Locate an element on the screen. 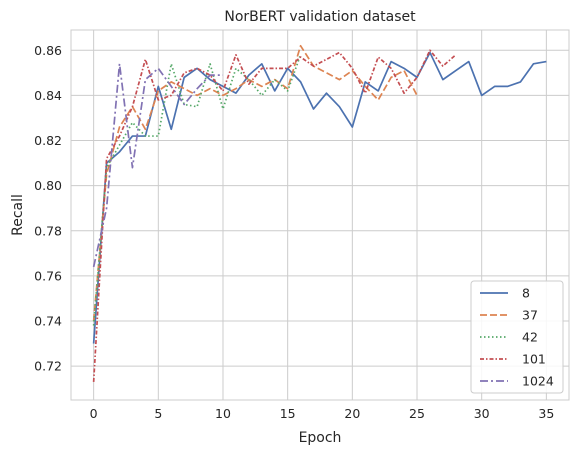 The image size is (579, 457). x-tick-label: 5 is located at coordinates (158, 413).